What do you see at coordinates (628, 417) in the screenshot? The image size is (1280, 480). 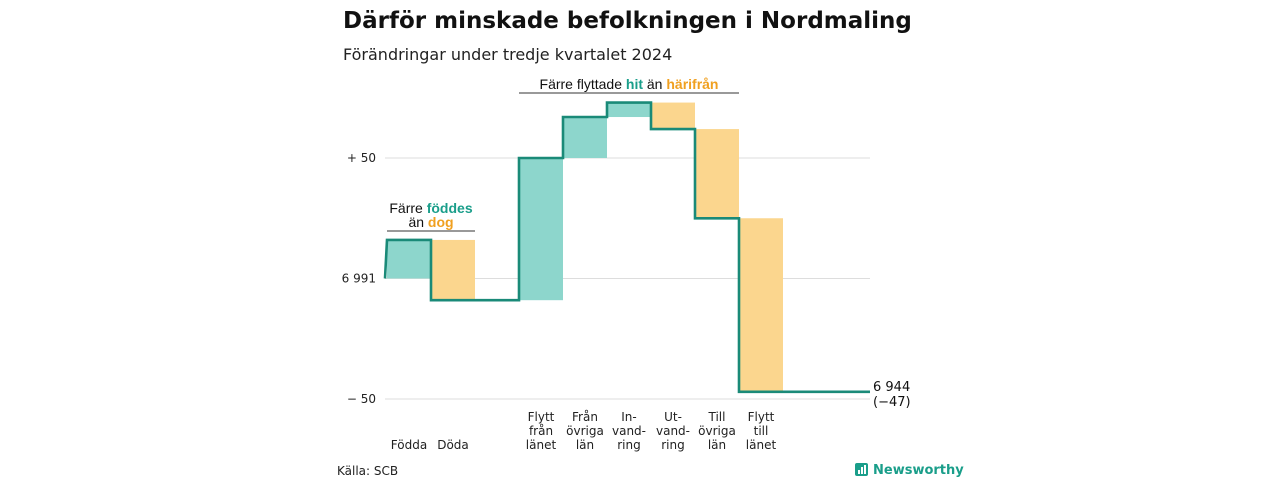 I see `category-label: In-` at bounding box center [628, 417].